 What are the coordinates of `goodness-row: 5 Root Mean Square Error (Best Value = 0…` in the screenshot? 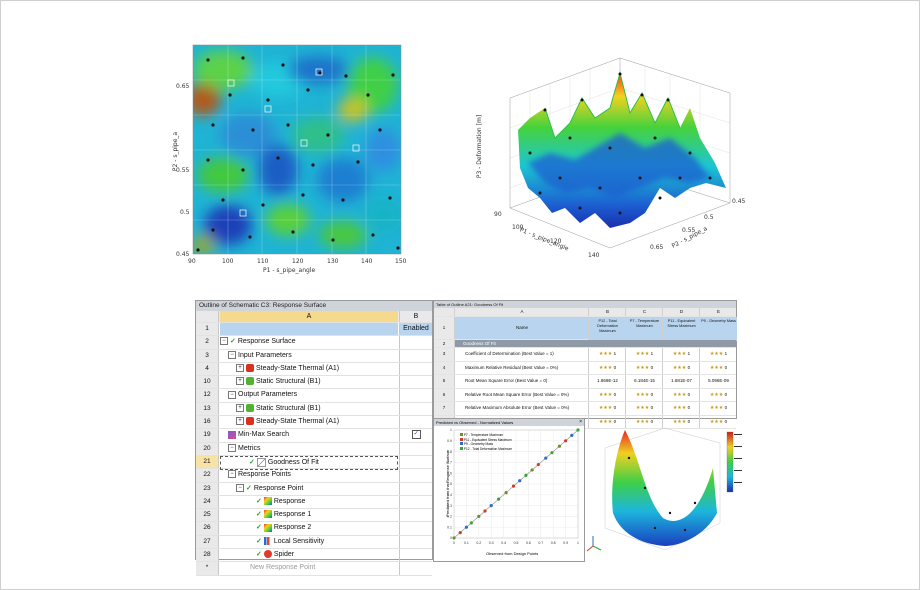 It's located at (585, 382).